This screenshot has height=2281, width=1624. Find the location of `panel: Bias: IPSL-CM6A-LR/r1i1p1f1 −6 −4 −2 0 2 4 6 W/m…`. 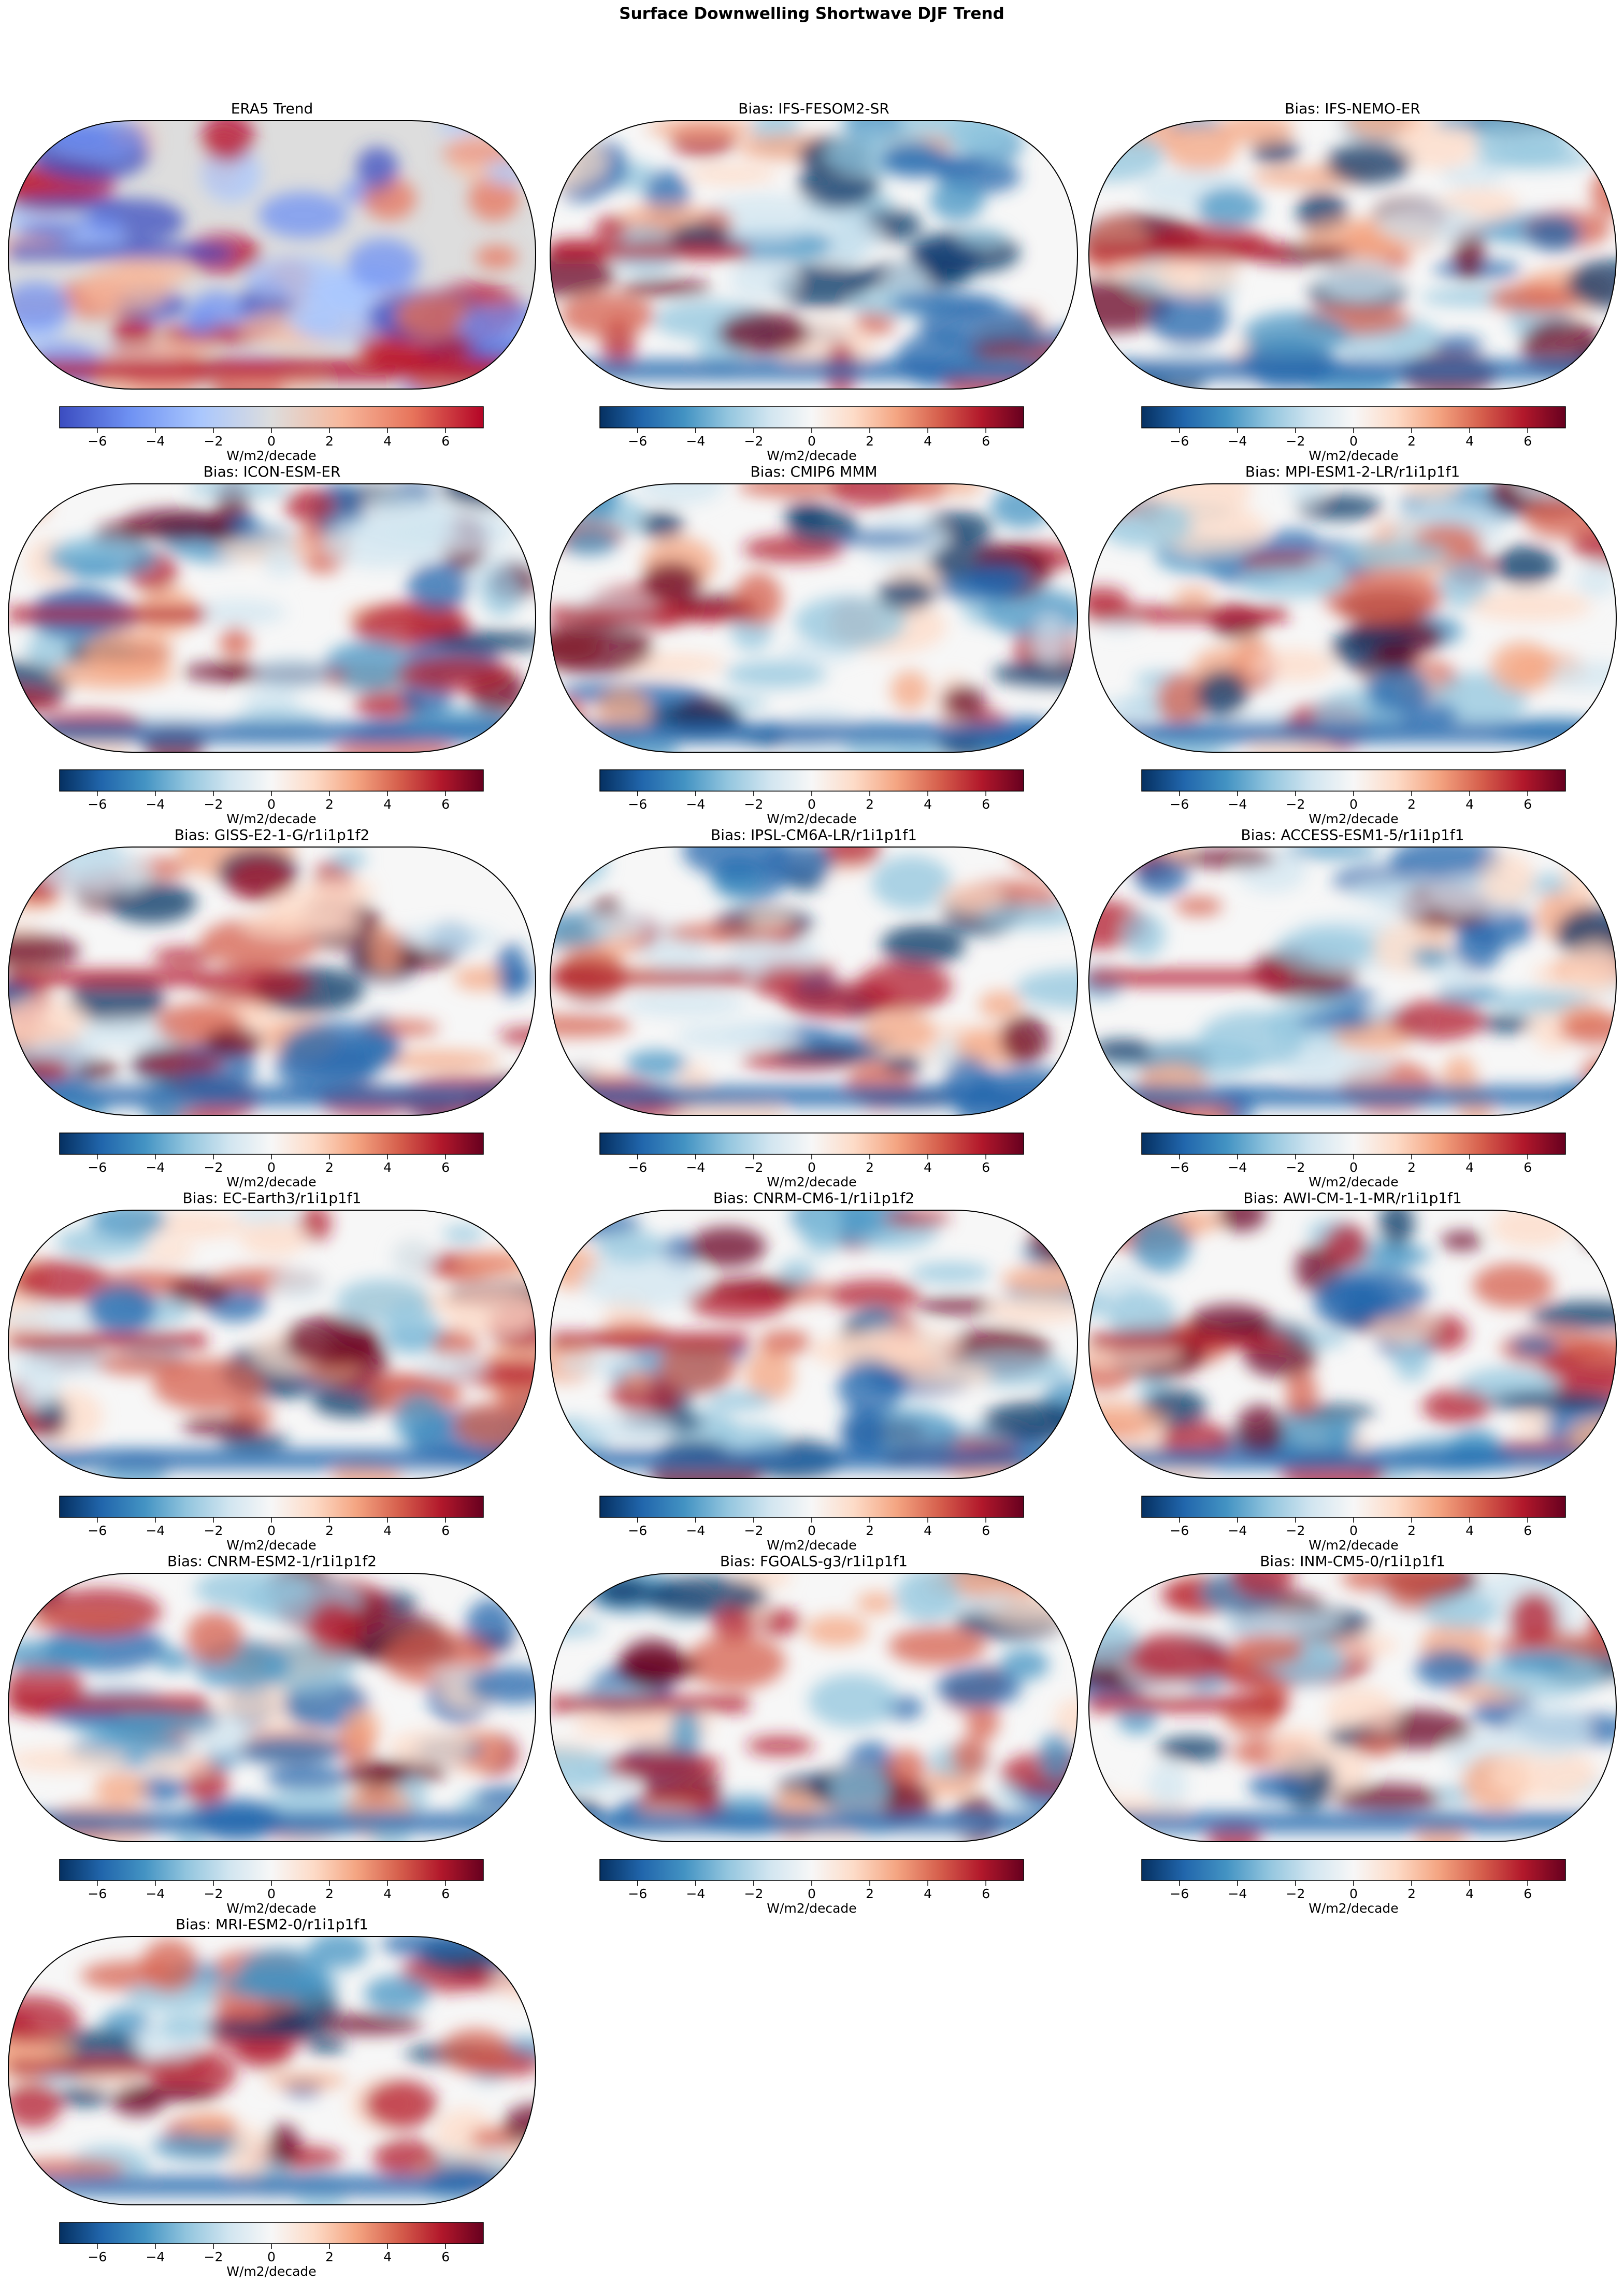

panel: Bias: IPSL-CM6A-LR/r1i1p1f1 −6 −4 −2 0 2 4 6 W/m… is located at coordinates (814, 1007).